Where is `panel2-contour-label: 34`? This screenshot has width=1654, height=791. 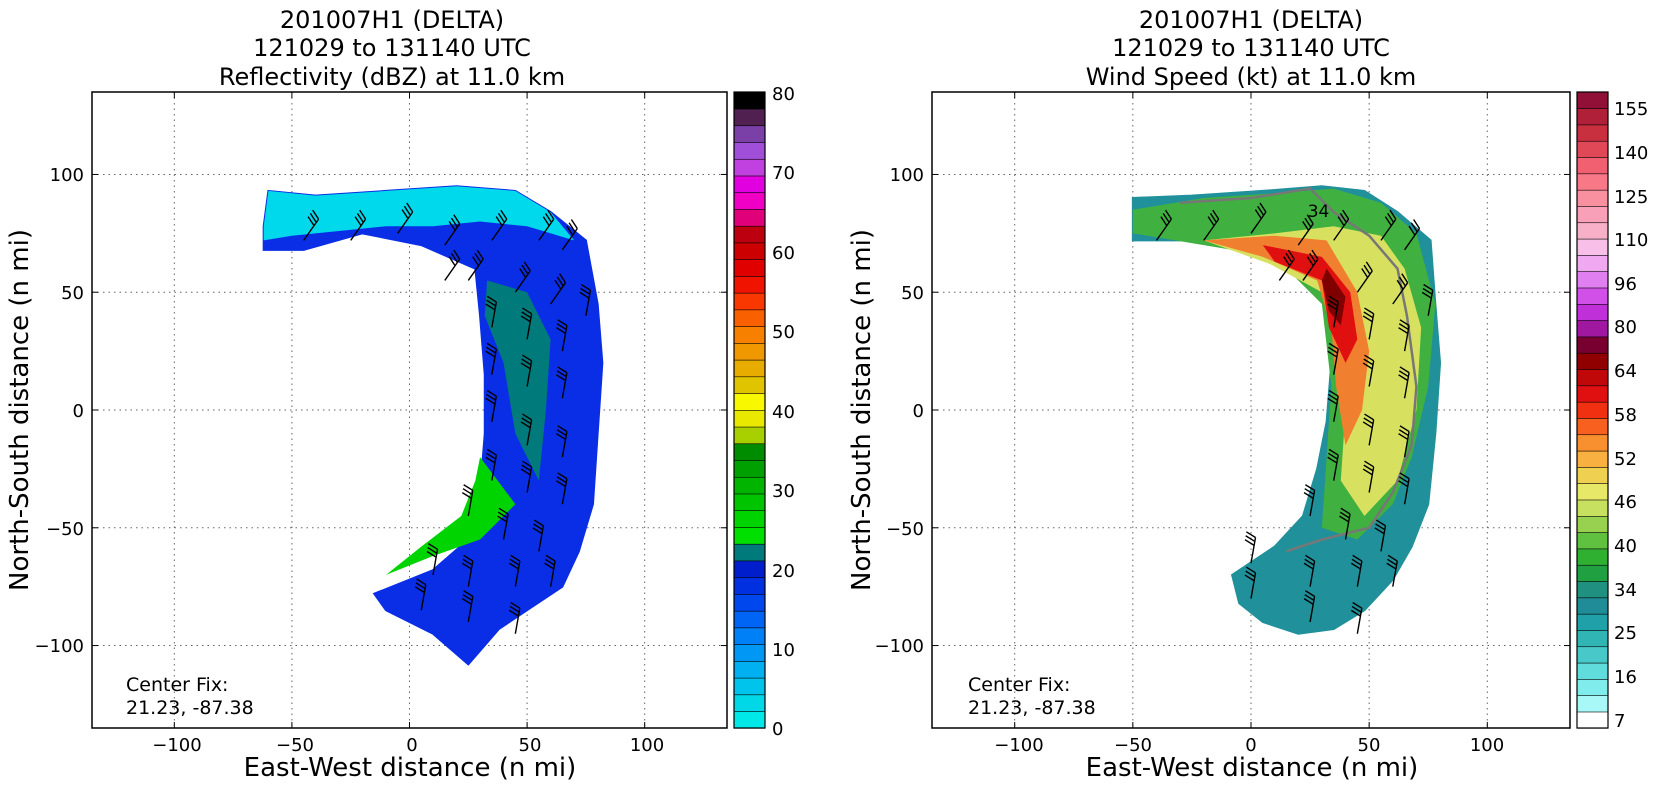
panel2-contour-label: 34 is located at coordinates (1319, 212).